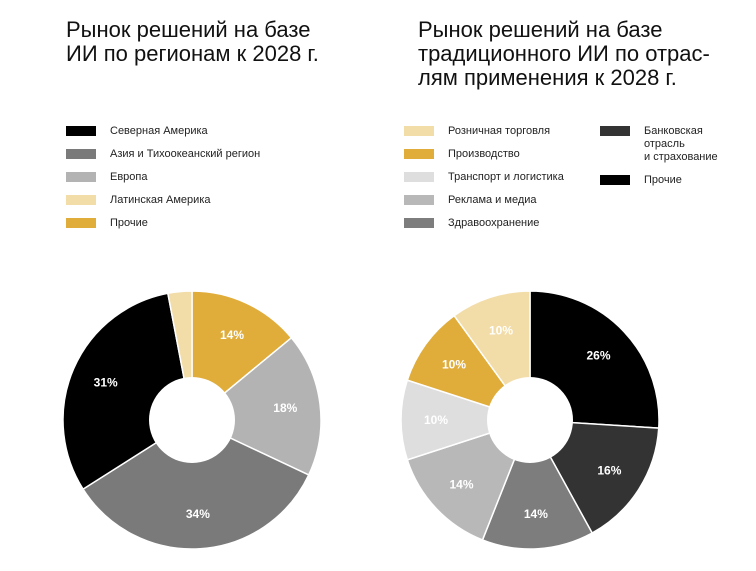 This screenshot has height=571, width=756. What do you see at coordinates (598, 356) in the screenshot?
I see `slice-data-label: 26%` at bounding box center [598, 356].